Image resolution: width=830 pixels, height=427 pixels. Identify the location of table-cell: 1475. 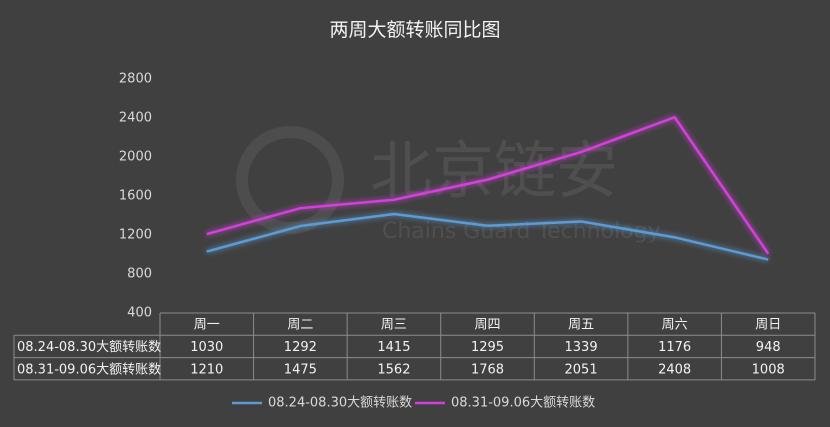
(300, 369).